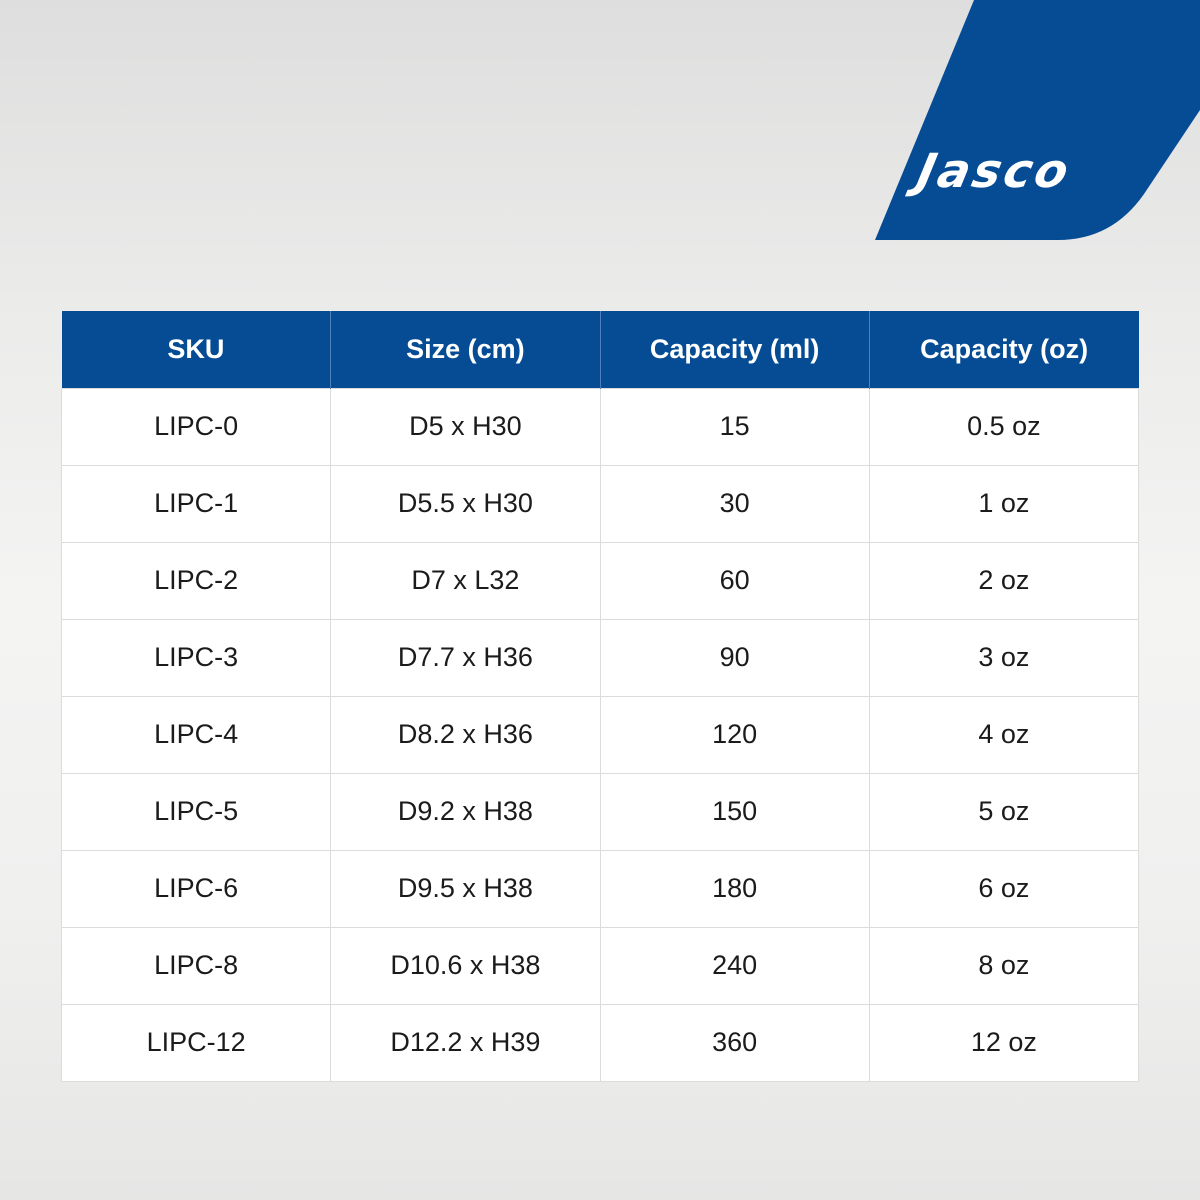 The image size is (1200, 1200). What do you see at coordinates (734, 503) in the screenshot?
I see `capacity-ml-cell: 30` at bounding box center [734, 503].